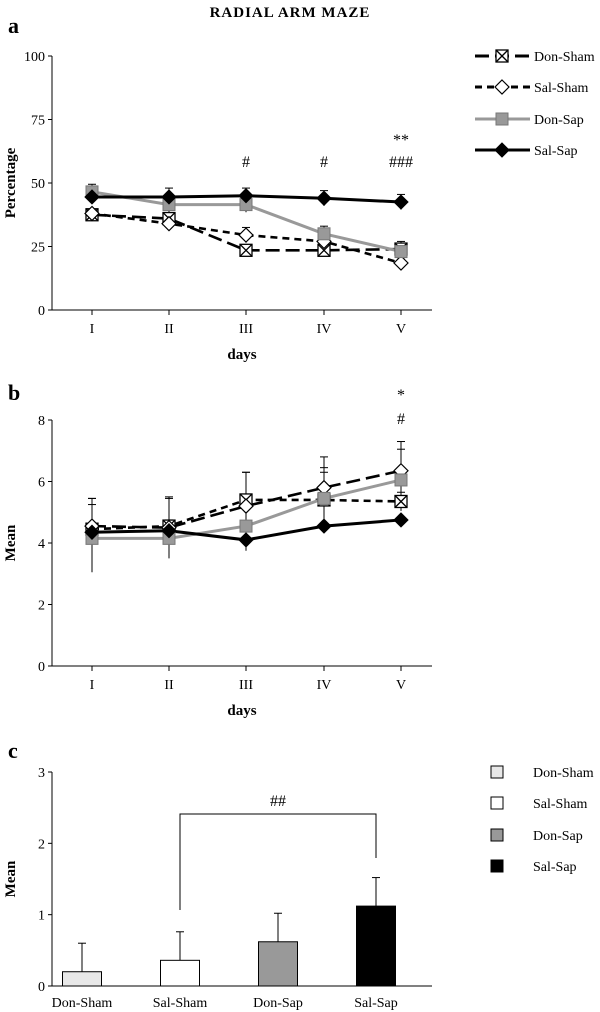 The height and width of the screenshot is (1012, 600). What do you see at coordinates (401, 419) in the screenshot?
I see `annotation-v: #` at bounding box center [401, 419].